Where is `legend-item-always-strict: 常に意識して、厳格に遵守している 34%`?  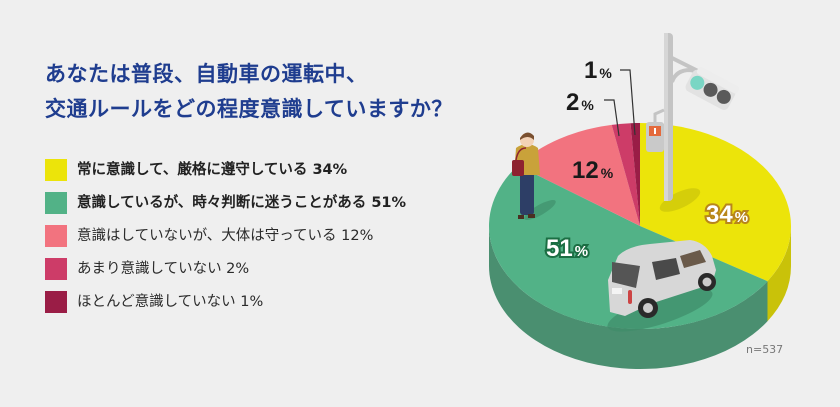
legend-item-always-strict: 常に意識して、厳格に遵守している 34% is located at coordinates (225, 175).